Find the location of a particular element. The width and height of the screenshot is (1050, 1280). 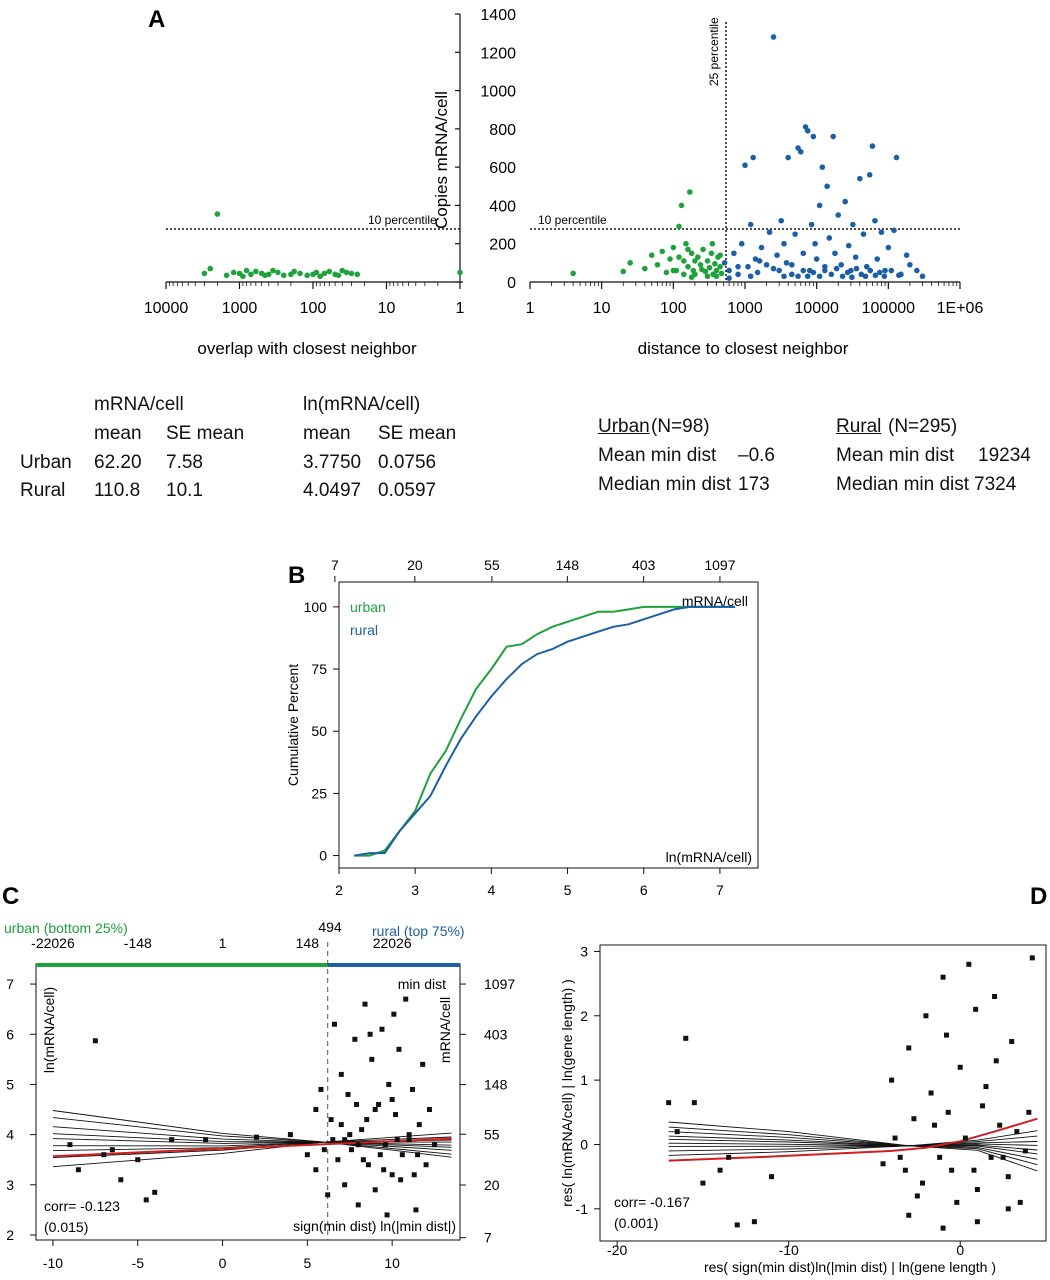

urban-n: (N=98) is located at coordinates (680, 426).